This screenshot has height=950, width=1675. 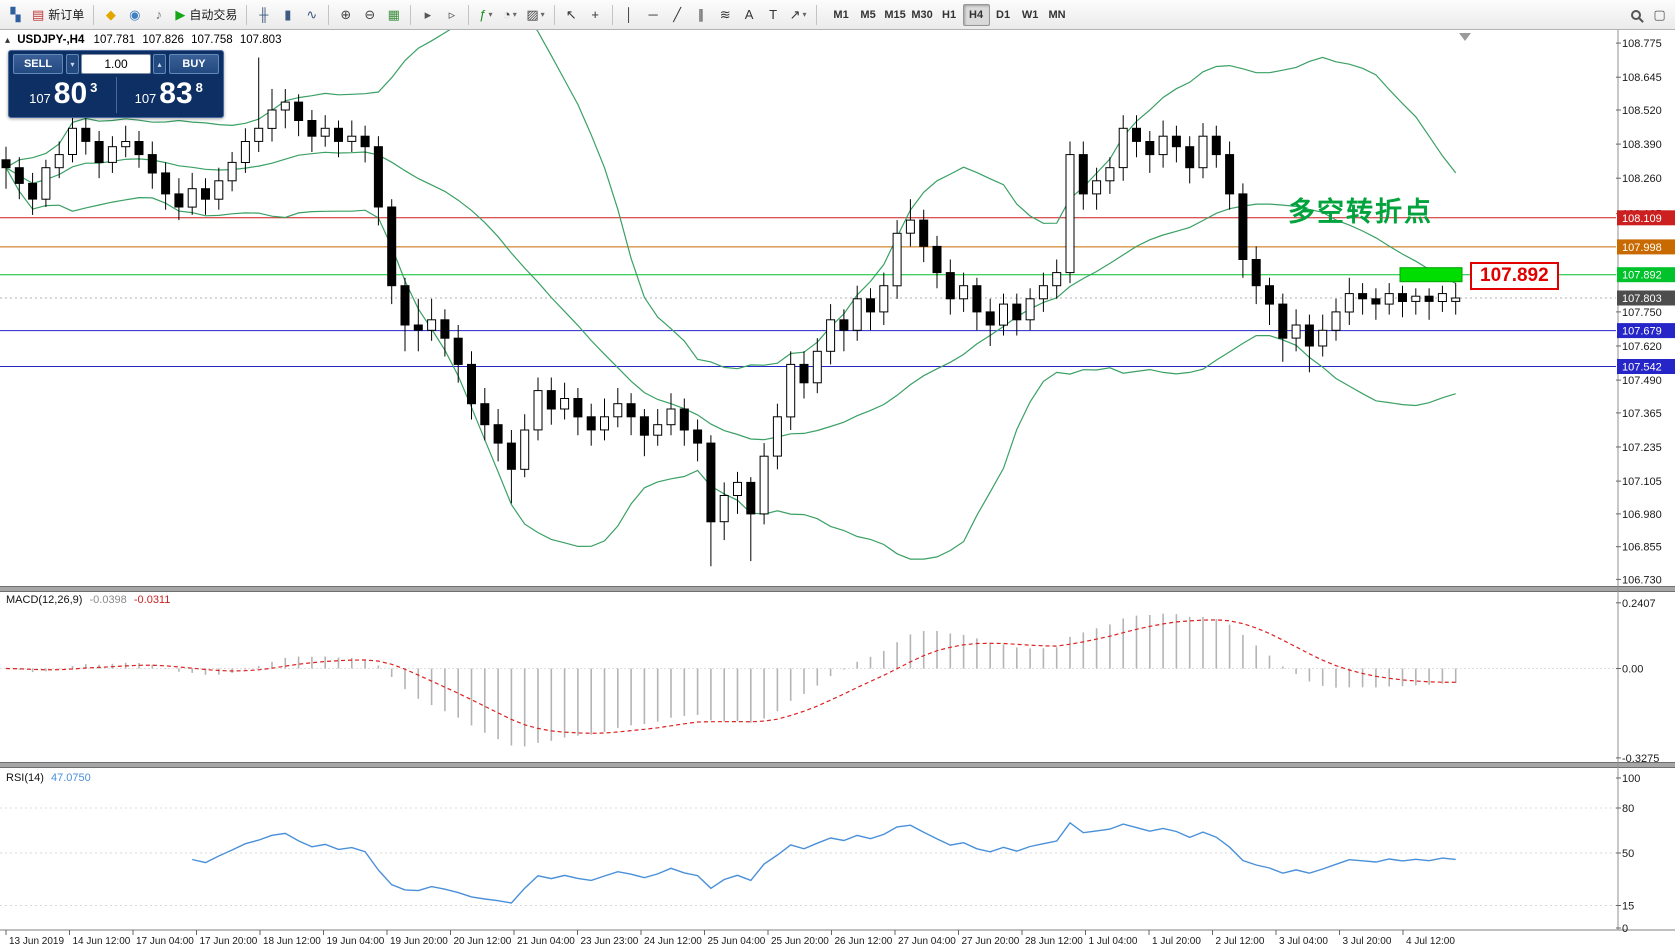 What do you see at coordinates (824, 862) in the screenshot?
I see `rsi-line` at bounding box center [824, 862].